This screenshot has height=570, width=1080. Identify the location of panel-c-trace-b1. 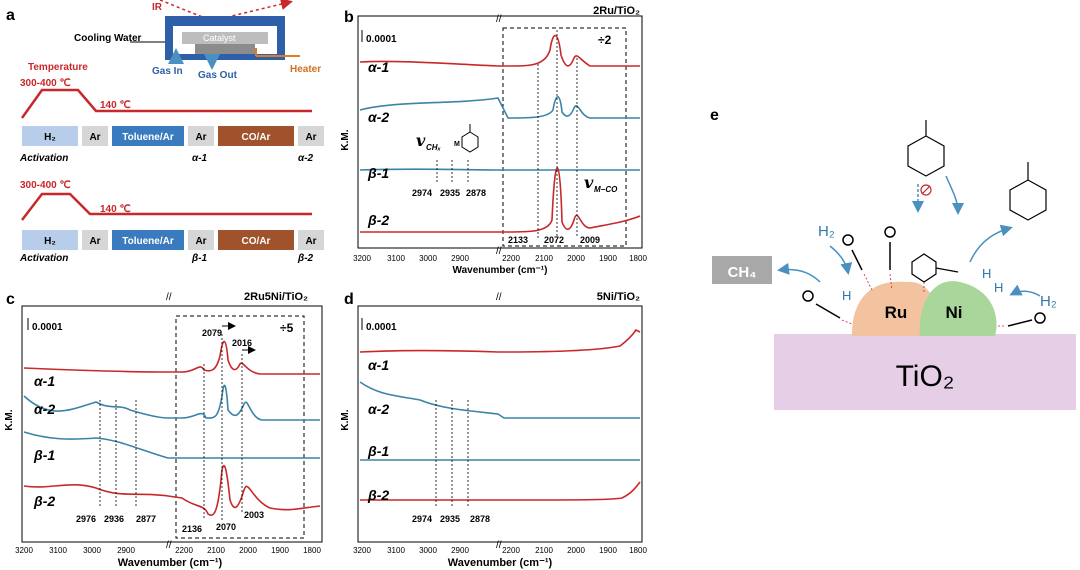
(171, 445).